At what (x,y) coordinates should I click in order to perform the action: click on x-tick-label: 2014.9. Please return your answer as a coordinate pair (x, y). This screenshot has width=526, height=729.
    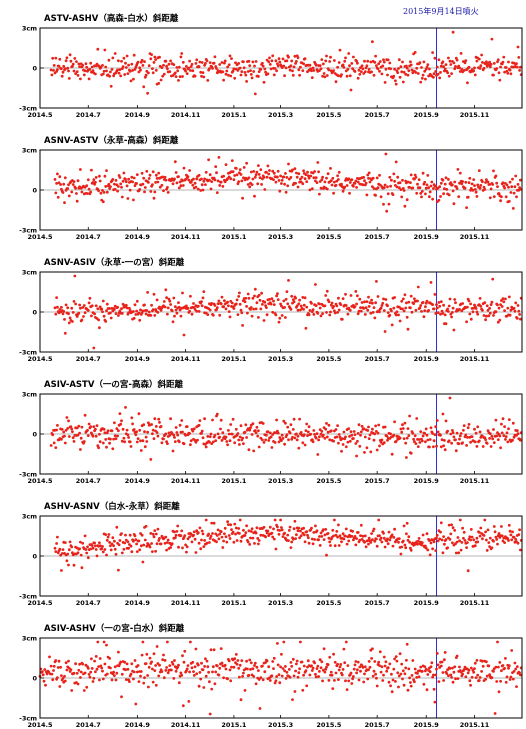
    Looking at the image, I should click on (138, 359).